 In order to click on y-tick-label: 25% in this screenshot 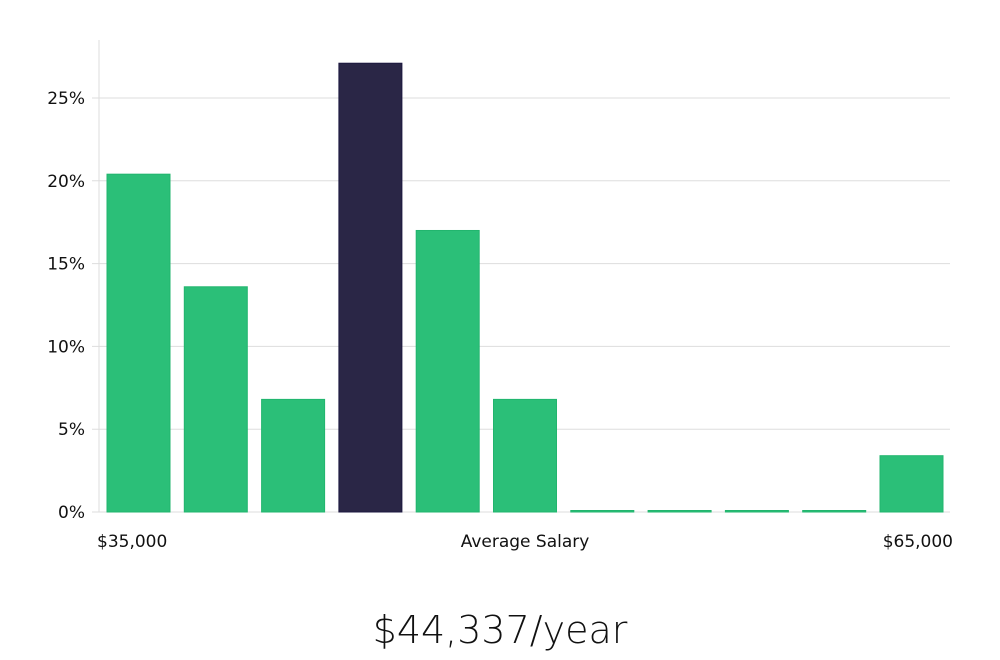, I will do `click(66, 99)`.